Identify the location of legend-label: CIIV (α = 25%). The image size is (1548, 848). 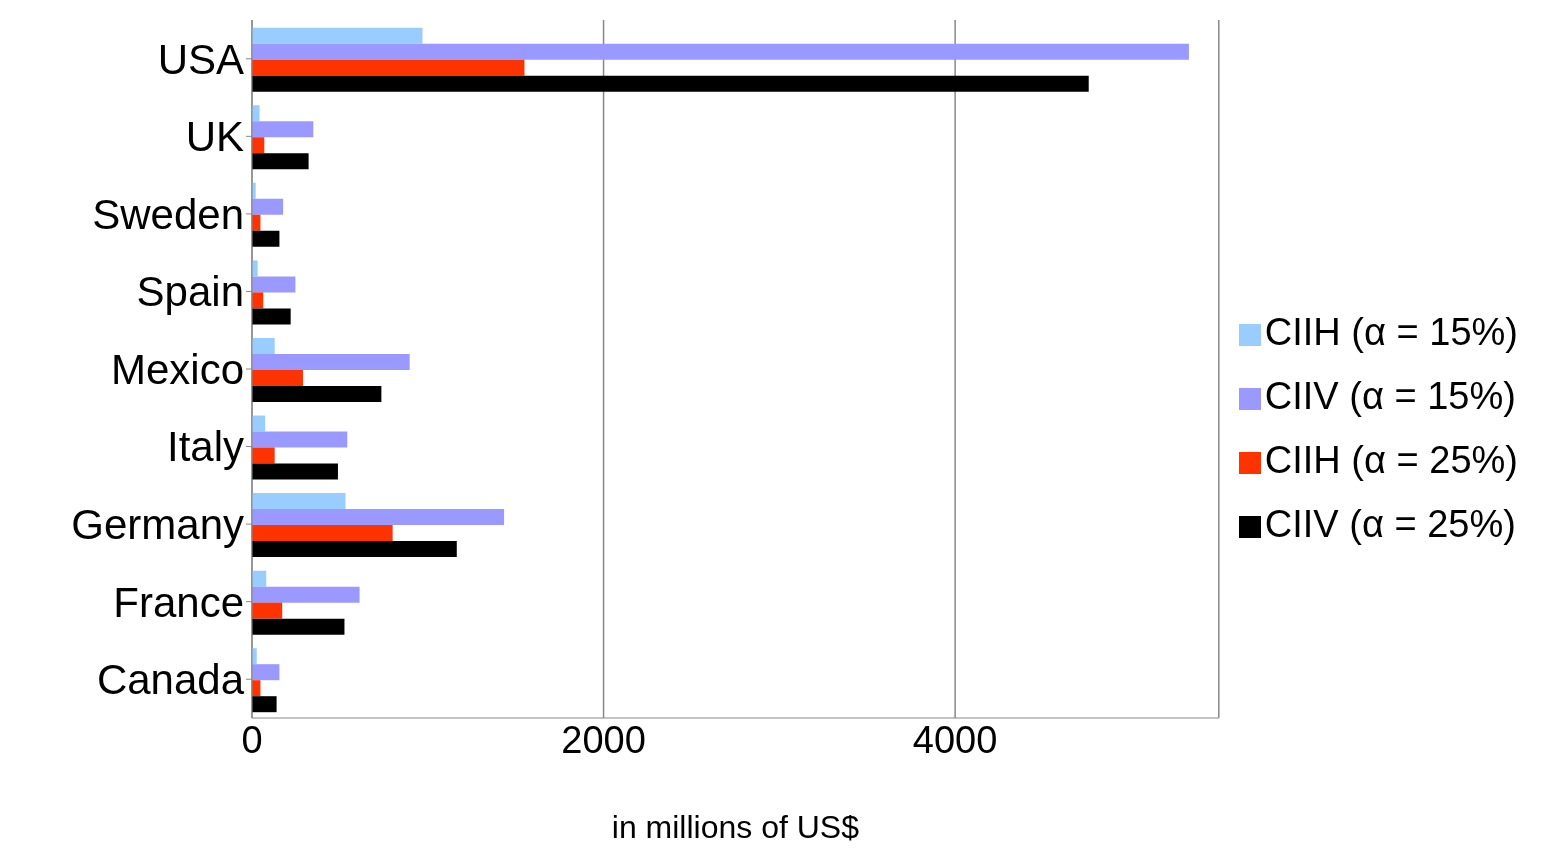
(1390, 524).